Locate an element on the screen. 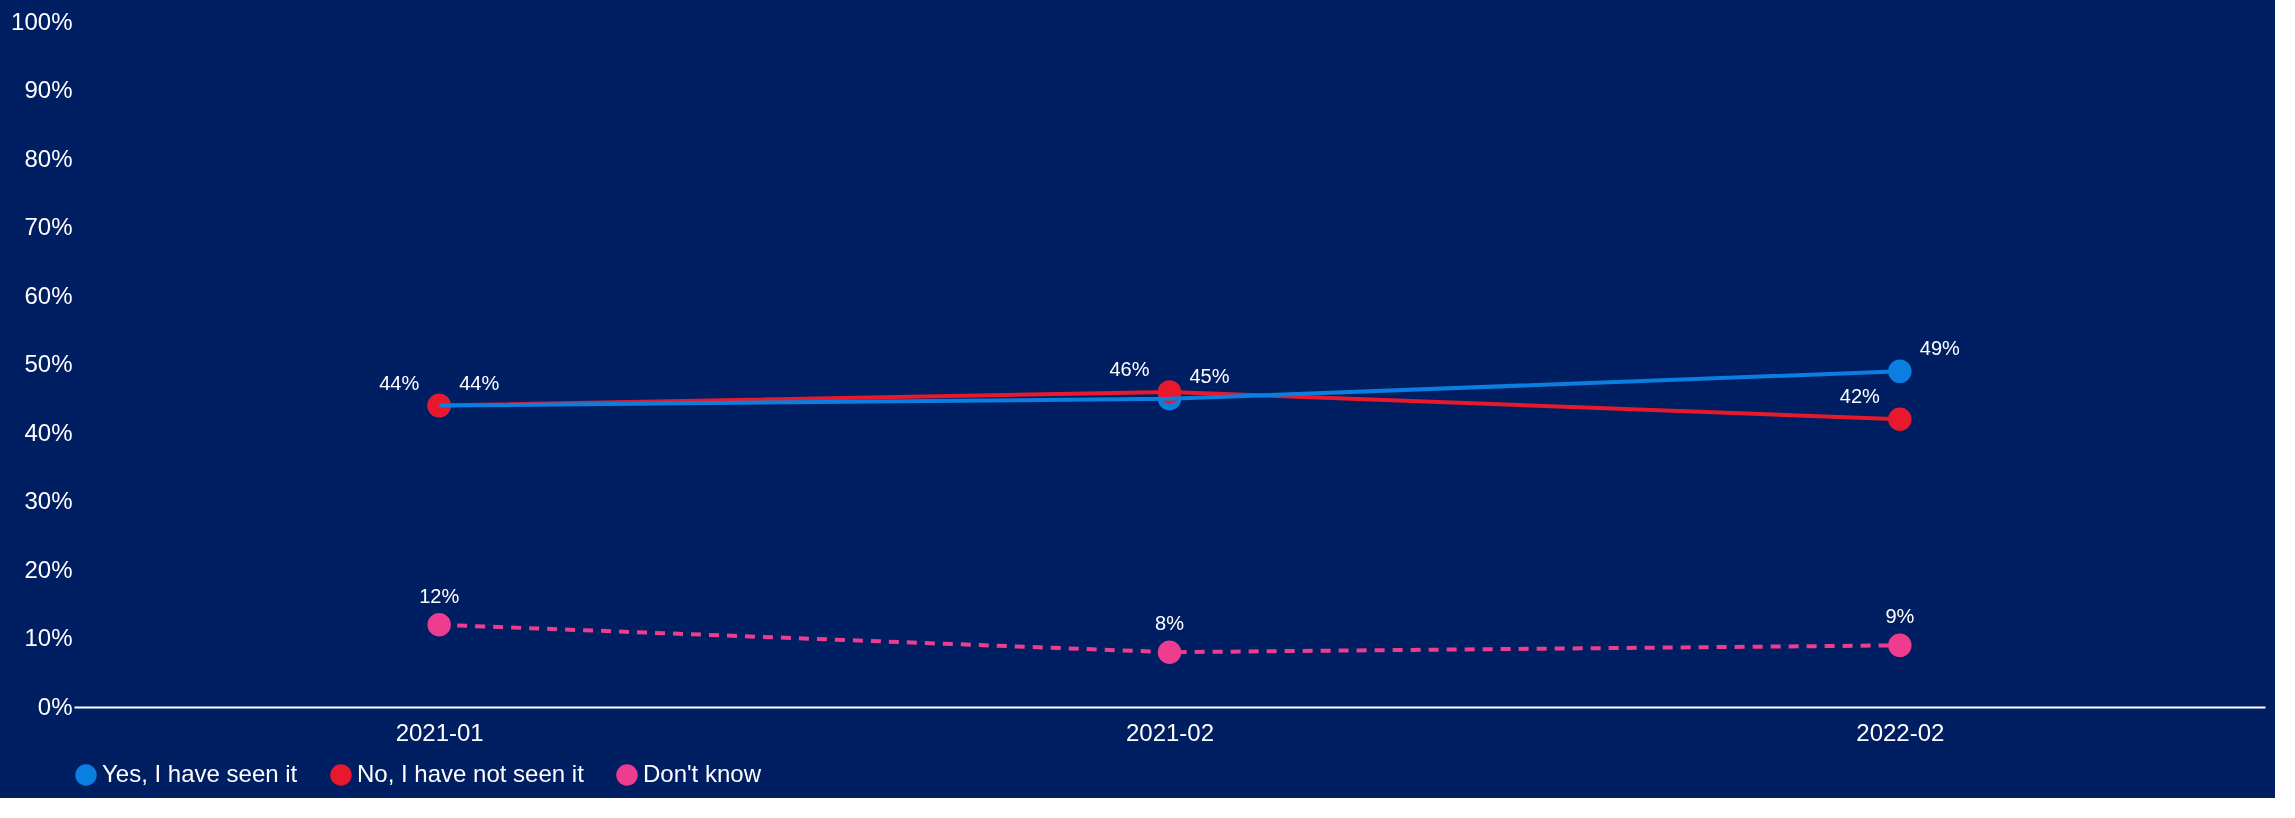  x-tick-label: 2021-02 is located at coordinates (1170, 732).